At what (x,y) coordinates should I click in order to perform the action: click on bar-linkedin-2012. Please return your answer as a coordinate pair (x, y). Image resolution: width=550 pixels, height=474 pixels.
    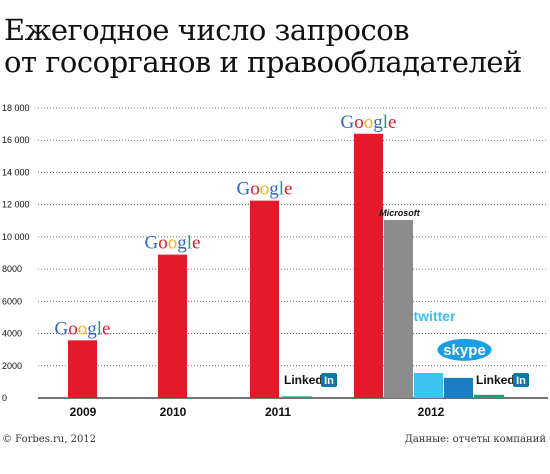
    Looking at the image, I should click on (489, 396).